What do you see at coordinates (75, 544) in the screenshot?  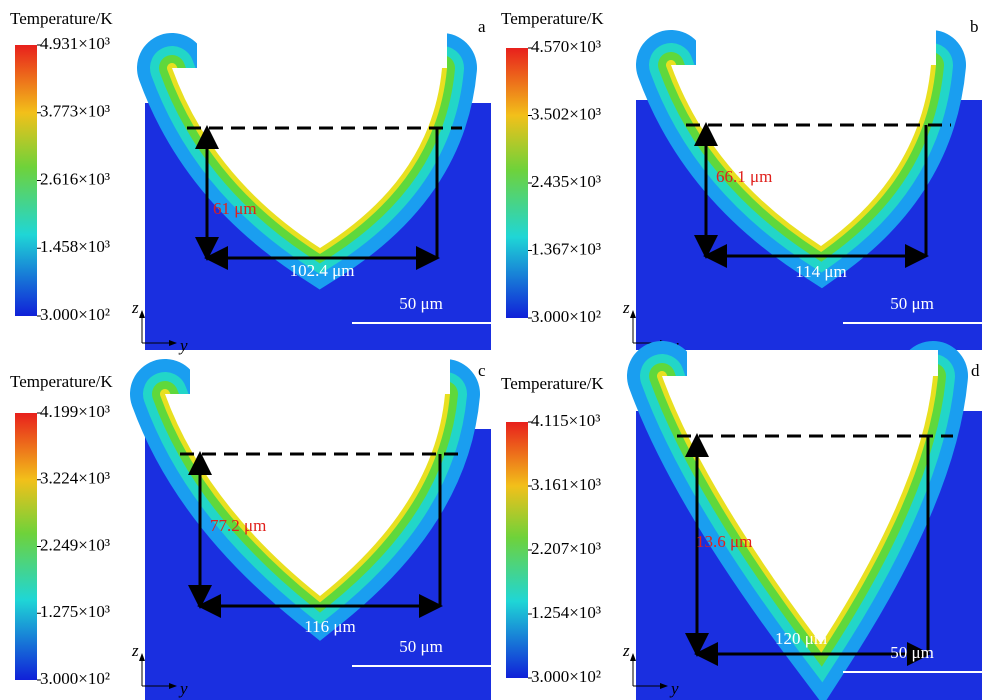 I see `colorbar-tick-label: 2.249×10³` at bounding box center [75, 544].